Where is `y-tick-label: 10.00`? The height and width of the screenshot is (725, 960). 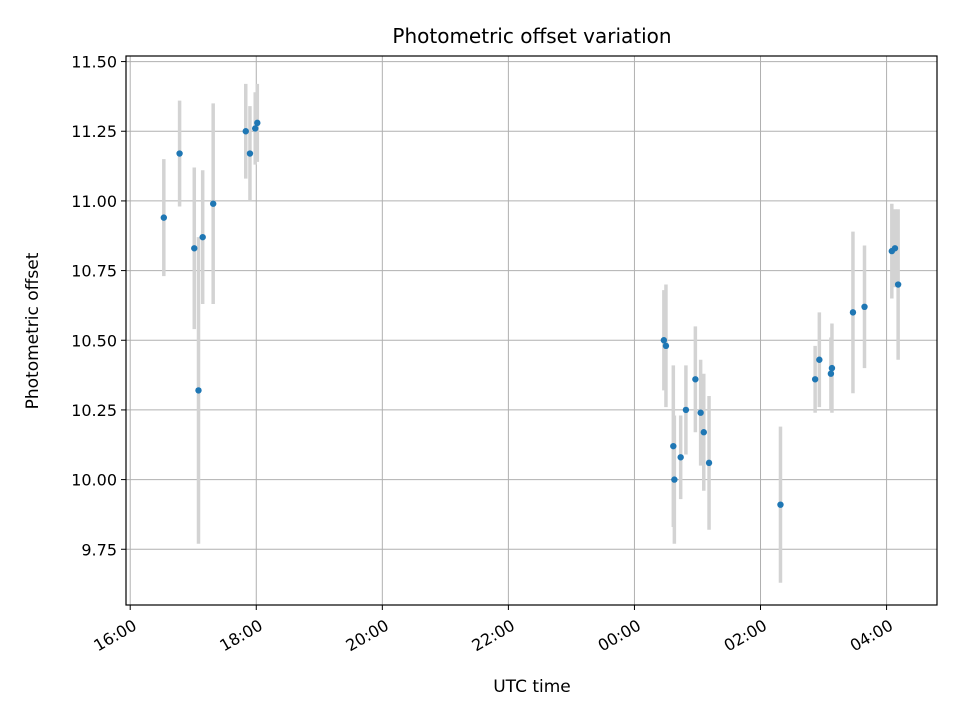 y-tick-label: 10.00 is located at coordinates (94, 480).